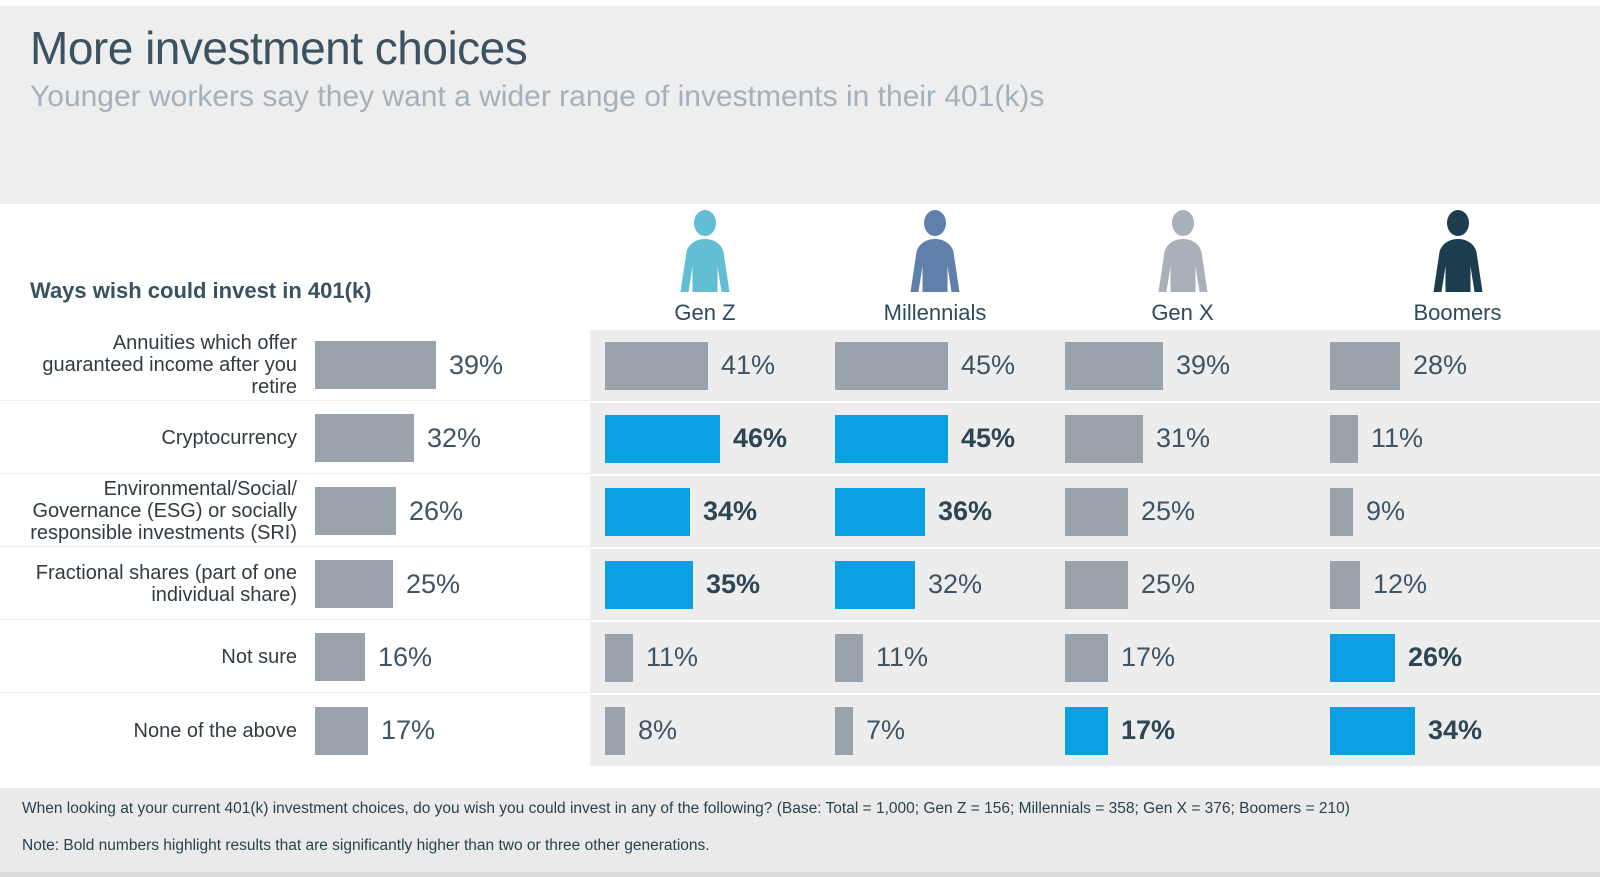  I want to click on bar-value: 16%, so click(405, 656).